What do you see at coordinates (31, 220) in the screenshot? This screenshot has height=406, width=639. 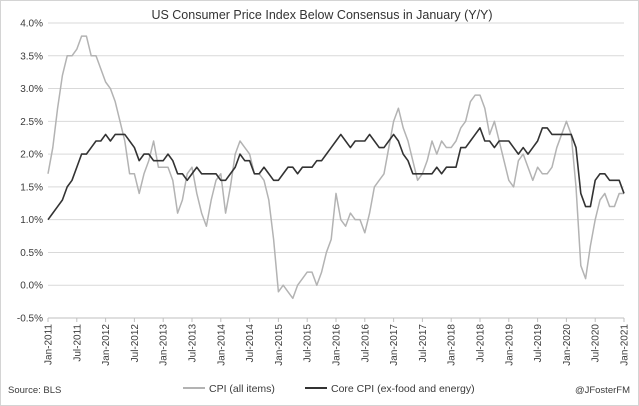 I see `y-tick-label: 1.0%` at bounding box center [31, 220].